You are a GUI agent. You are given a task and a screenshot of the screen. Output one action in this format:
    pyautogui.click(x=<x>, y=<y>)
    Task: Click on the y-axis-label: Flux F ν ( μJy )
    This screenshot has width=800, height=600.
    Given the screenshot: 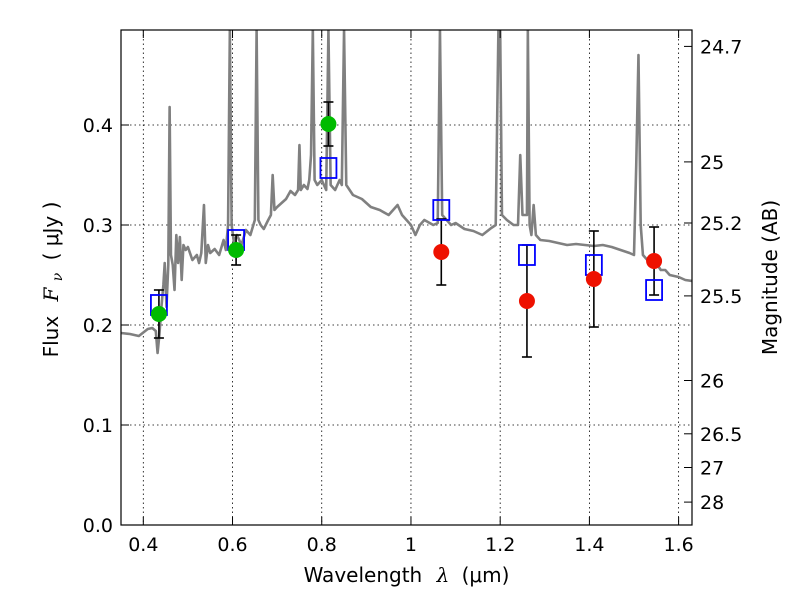 What is the action you would take?
    pyautogui.click(x=53, y=280)
    